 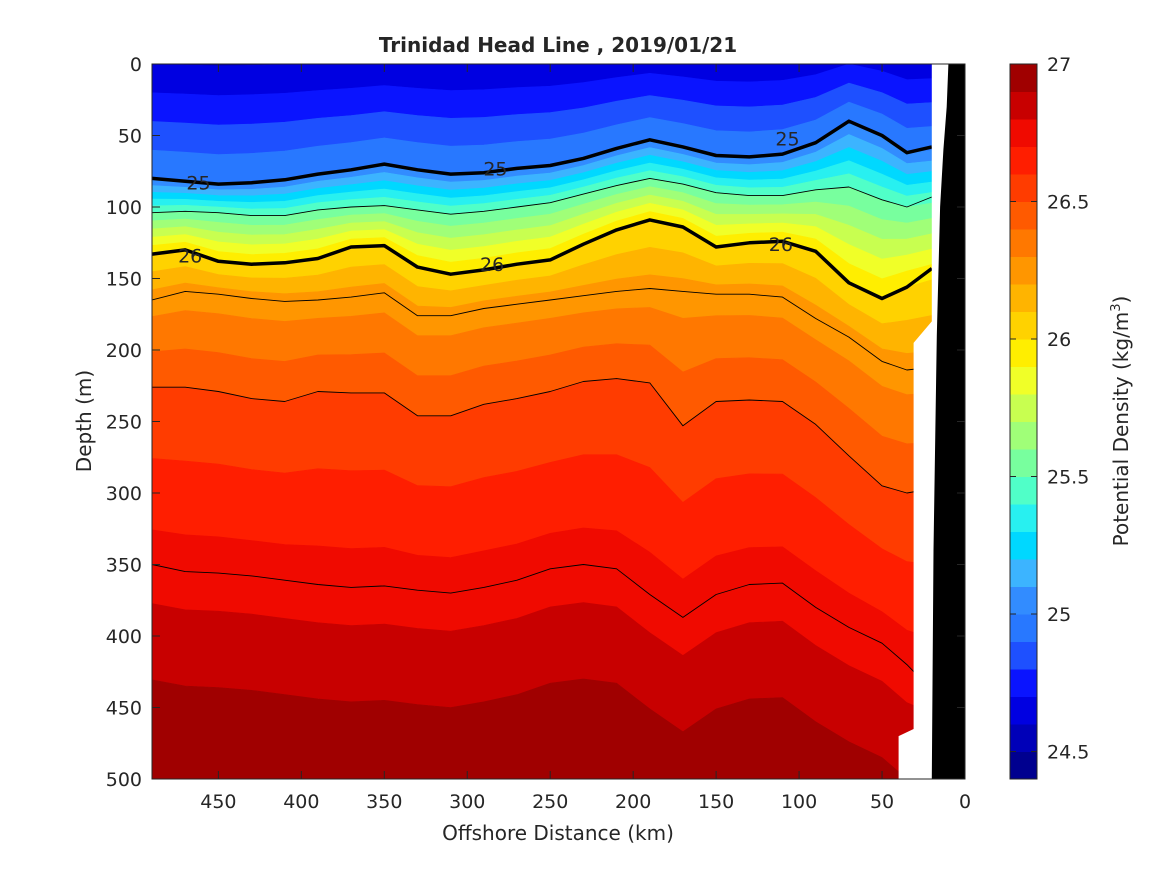 I want to click on colorbar-frame, so click(x=1023, y=421).